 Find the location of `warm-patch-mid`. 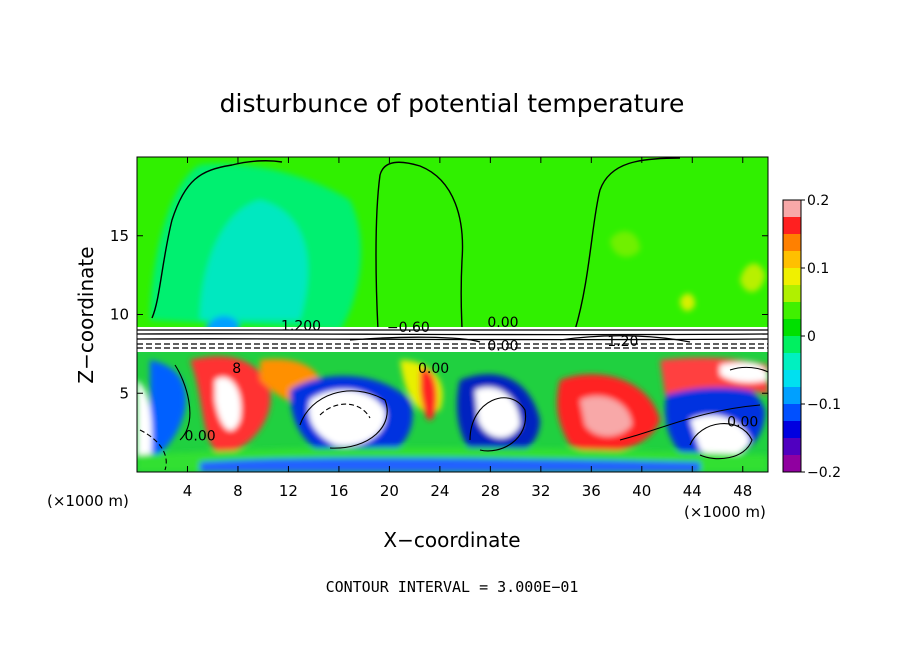

warm-patch-mid is located at coordinates (625, 244).